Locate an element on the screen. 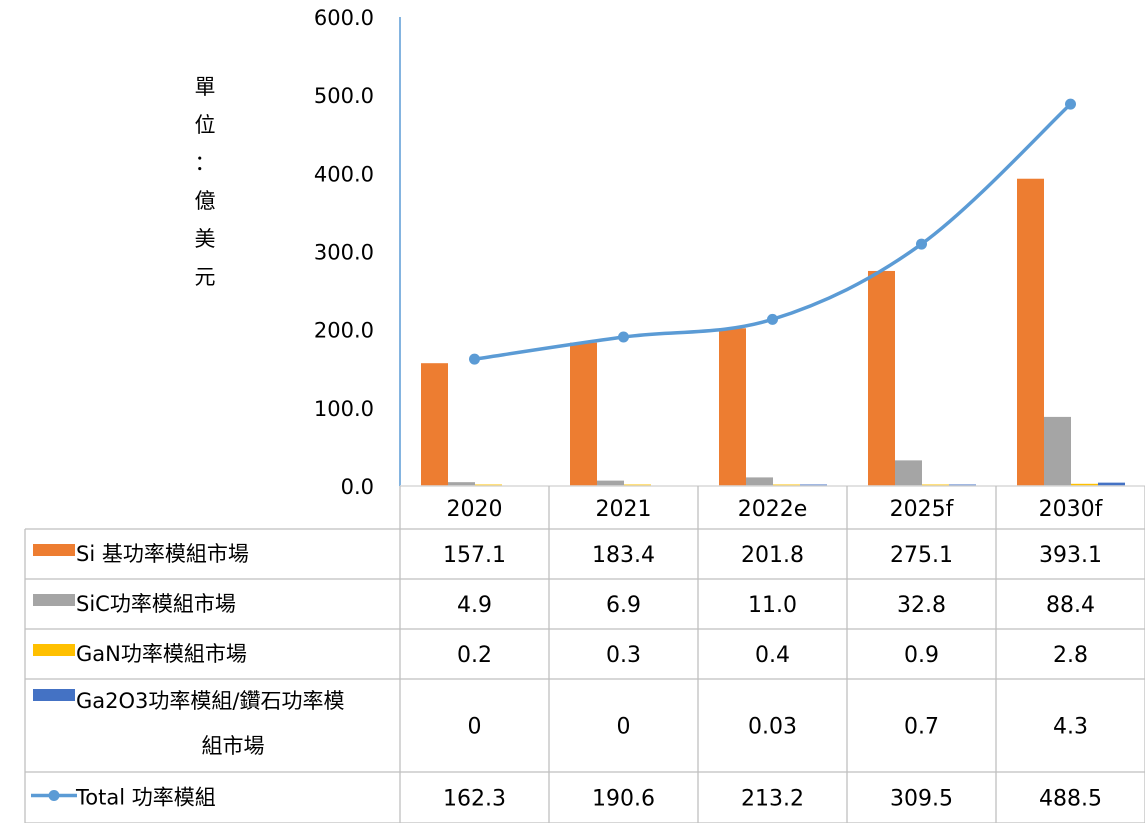 The width and height of the screenshot is (1145, 823). x-tick-label: 2022e is located at coordinates (773, 509).